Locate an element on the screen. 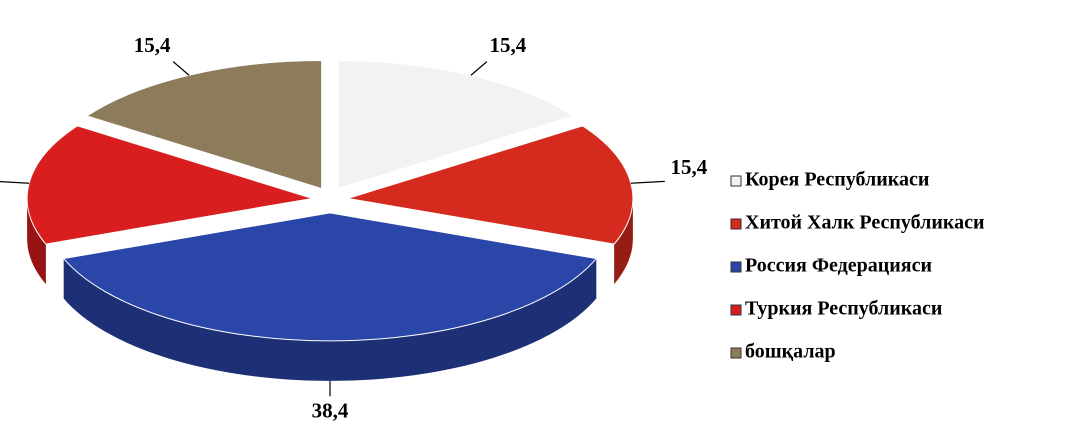 Image resolution: width=1069 pixels, height=434 pixels. legend-label: Хитой Халк Республикаси is located at coordinates (865, 223).